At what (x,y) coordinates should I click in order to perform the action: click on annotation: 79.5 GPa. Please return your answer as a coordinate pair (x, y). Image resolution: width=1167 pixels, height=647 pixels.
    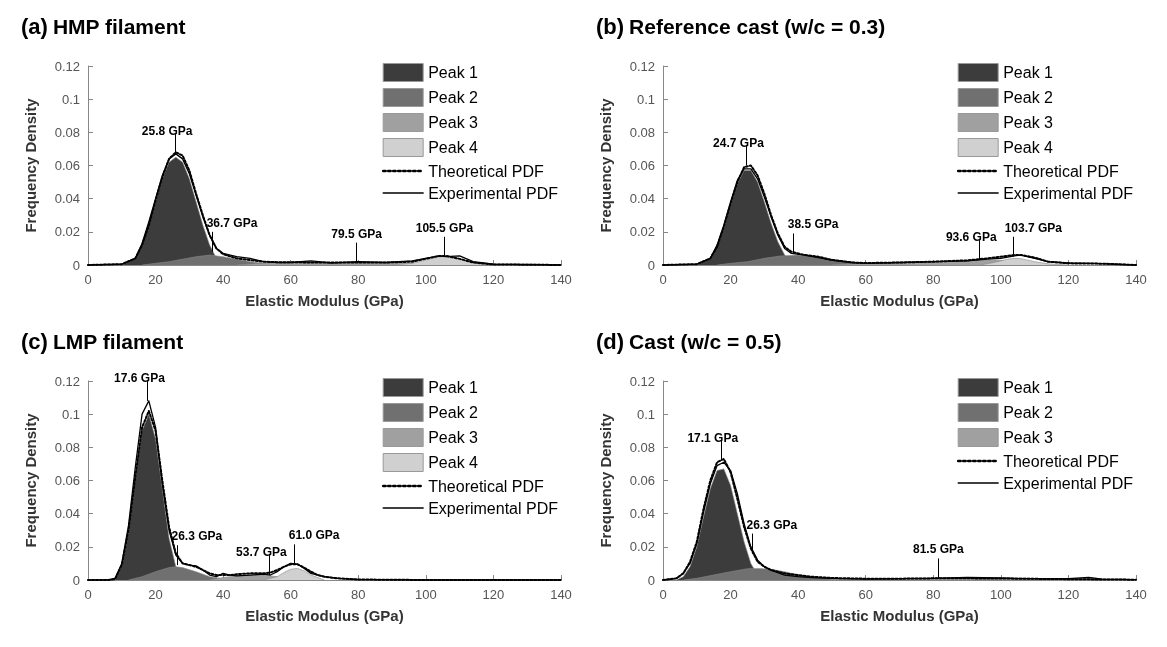
    Looking at the image, I should click on (357, 233).